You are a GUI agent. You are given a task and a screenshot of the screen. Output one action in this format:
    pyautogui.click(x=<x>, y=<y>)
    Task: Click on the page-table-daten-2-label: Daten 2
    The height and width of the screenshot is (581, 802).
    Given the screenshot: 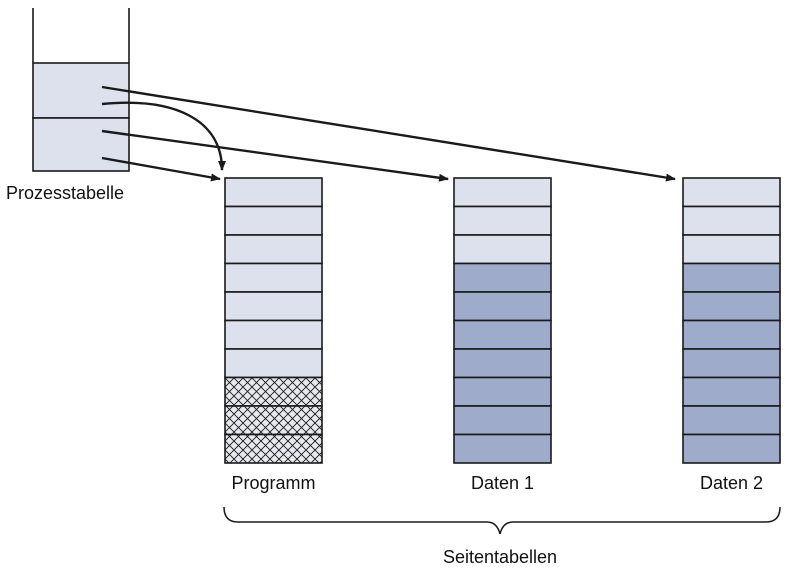 What is the action you would take?
    pyautogui.click(x=731, y=483)
    